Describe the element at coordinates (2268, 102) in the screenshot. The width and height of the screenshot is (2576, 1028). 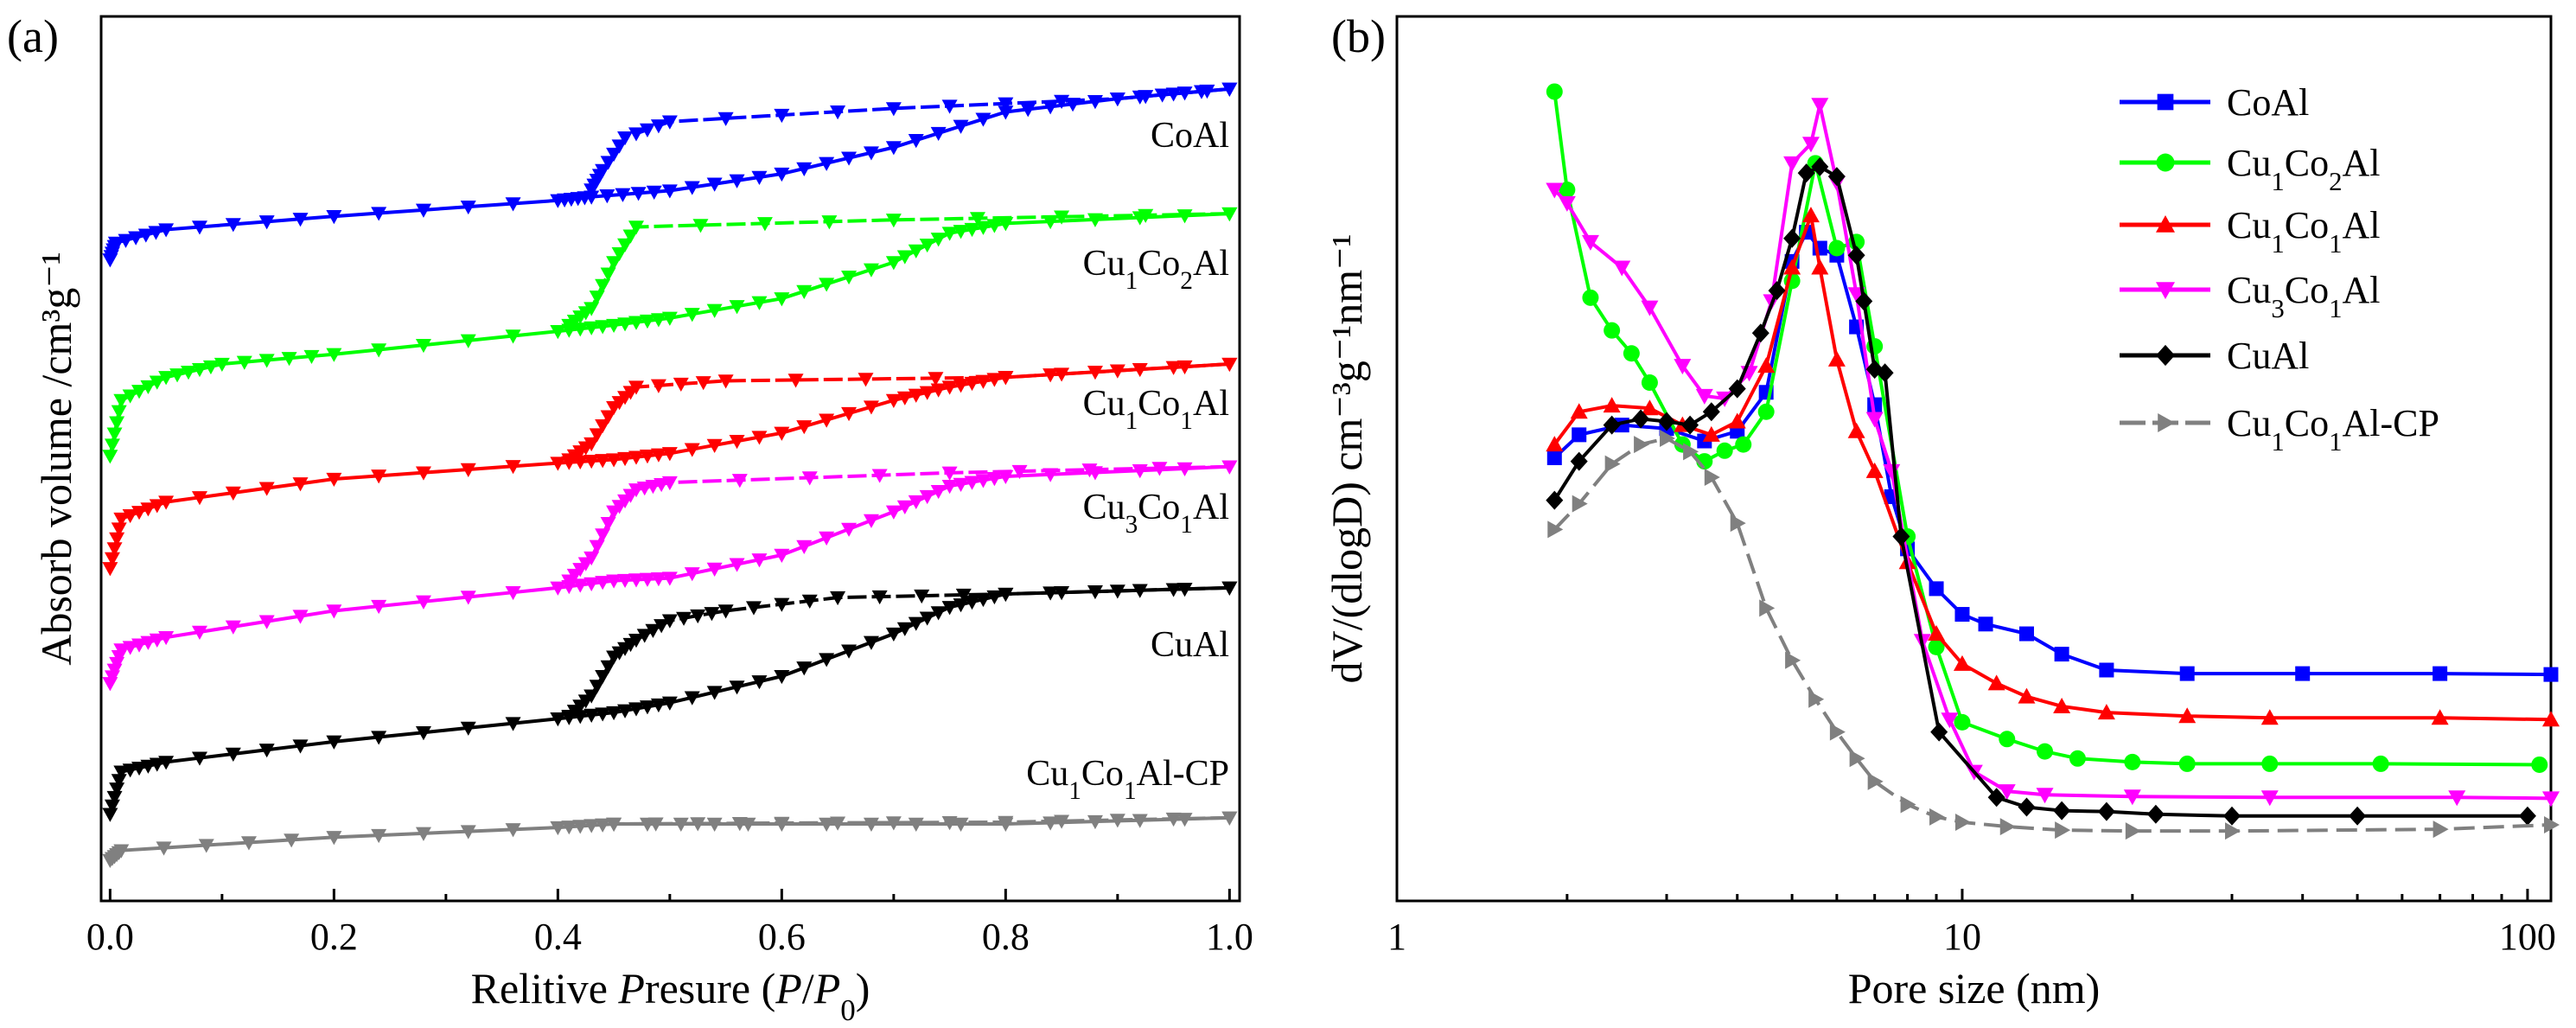
I see `legend-label: CoAl` at that location.